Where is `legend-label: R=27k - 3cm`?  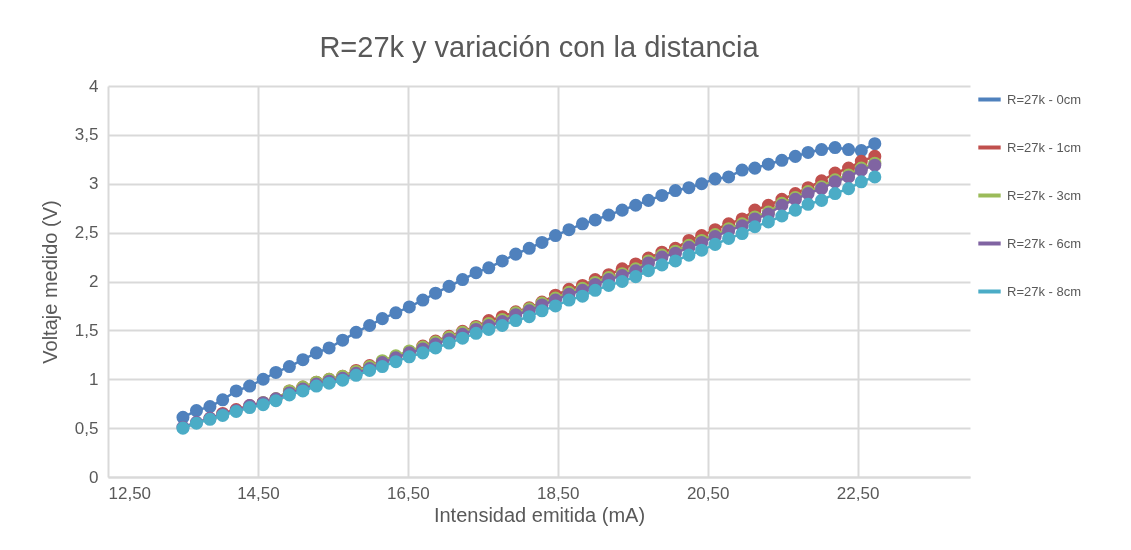 legend-label: R=27k - 3cm is located at coordinates (1044, 195).